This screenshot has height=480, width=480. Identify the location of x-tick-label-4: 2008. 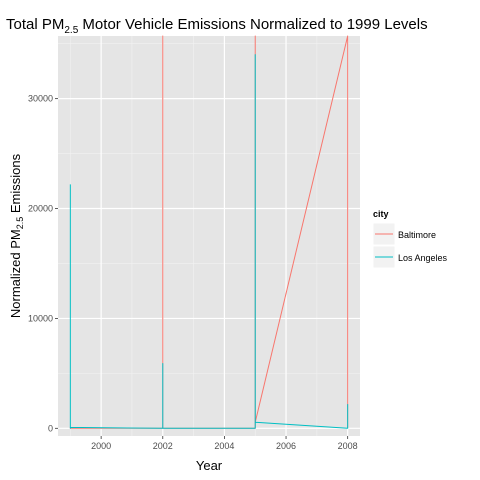
(348, 446).